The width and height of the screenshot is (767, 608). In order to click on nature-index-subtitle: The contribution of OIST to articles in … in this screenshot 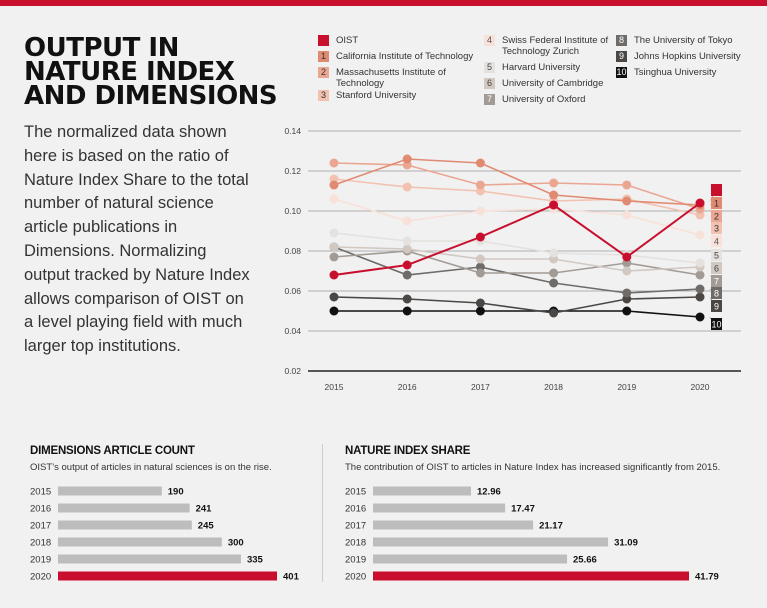, I will do `click(533, 467)`.